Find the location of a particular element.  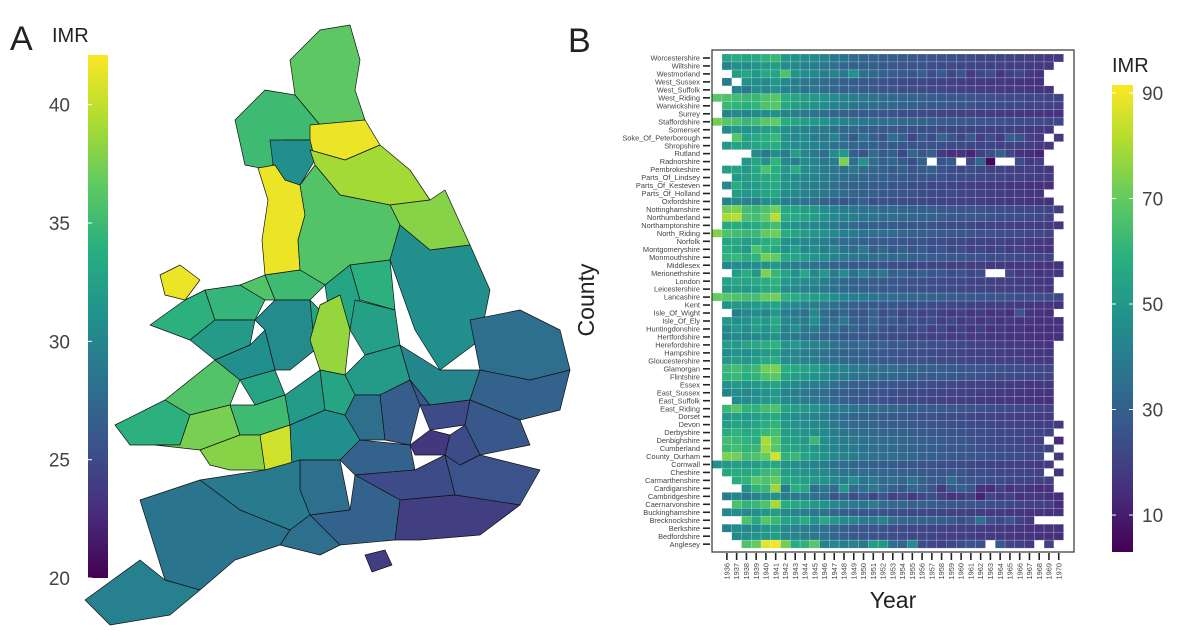

county-label: Anglesey is located at coordinates (685, 544).